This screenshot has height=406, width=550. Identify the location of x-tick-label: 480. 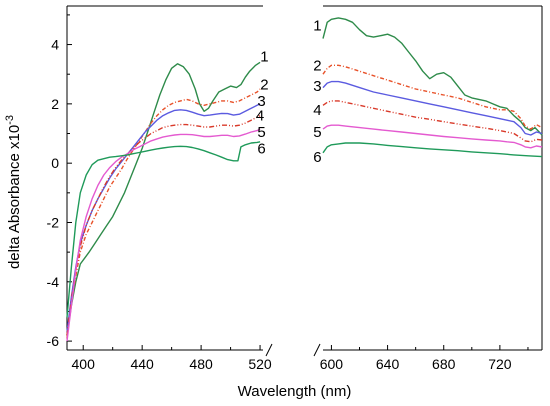
(201, 364).